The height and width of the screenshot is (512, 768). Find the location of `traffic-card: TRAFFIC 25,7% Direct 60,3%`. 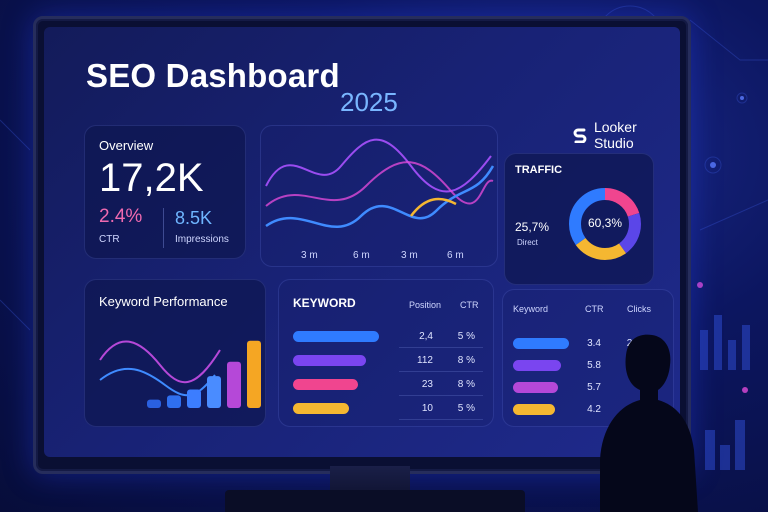

traffic-card: TRAFFIC 25,7% Direct 60,3% is located at coordinates (579, 219).